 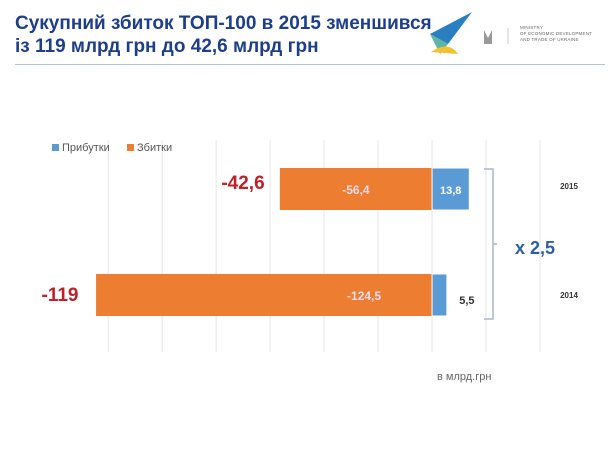 I want to click on data-label-loss: -124,5, so click(x=364, y=296).